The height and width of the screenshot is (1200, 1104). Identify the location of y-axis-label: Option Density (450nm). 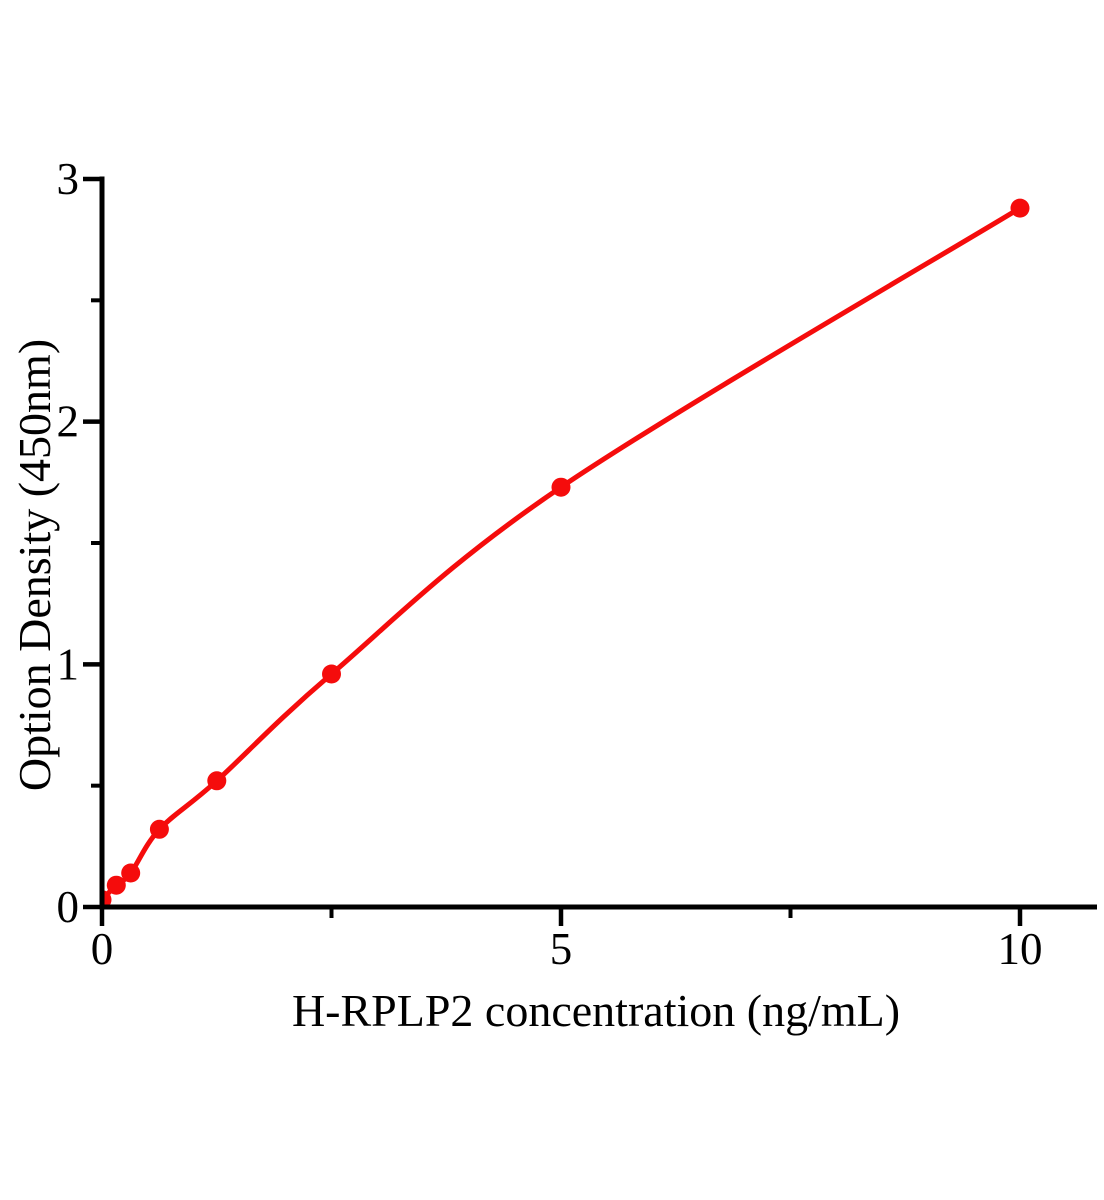
(34, 565).